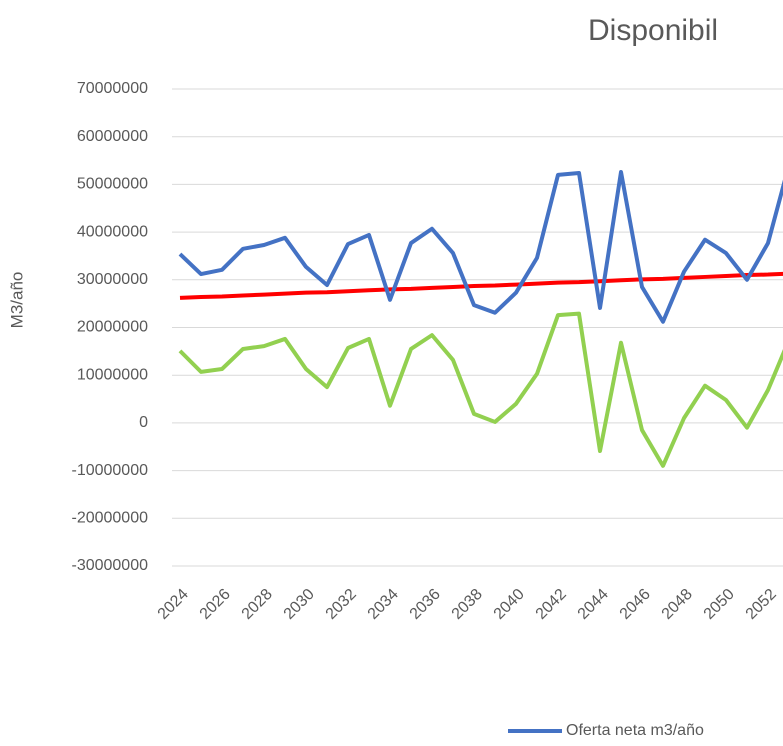 The width and height of the screenshot is (783, 746). What do you see at coordinates (635, 604) in the screenshot?
I see `x-tick-label: 2046` at bounding box center [635, 604].